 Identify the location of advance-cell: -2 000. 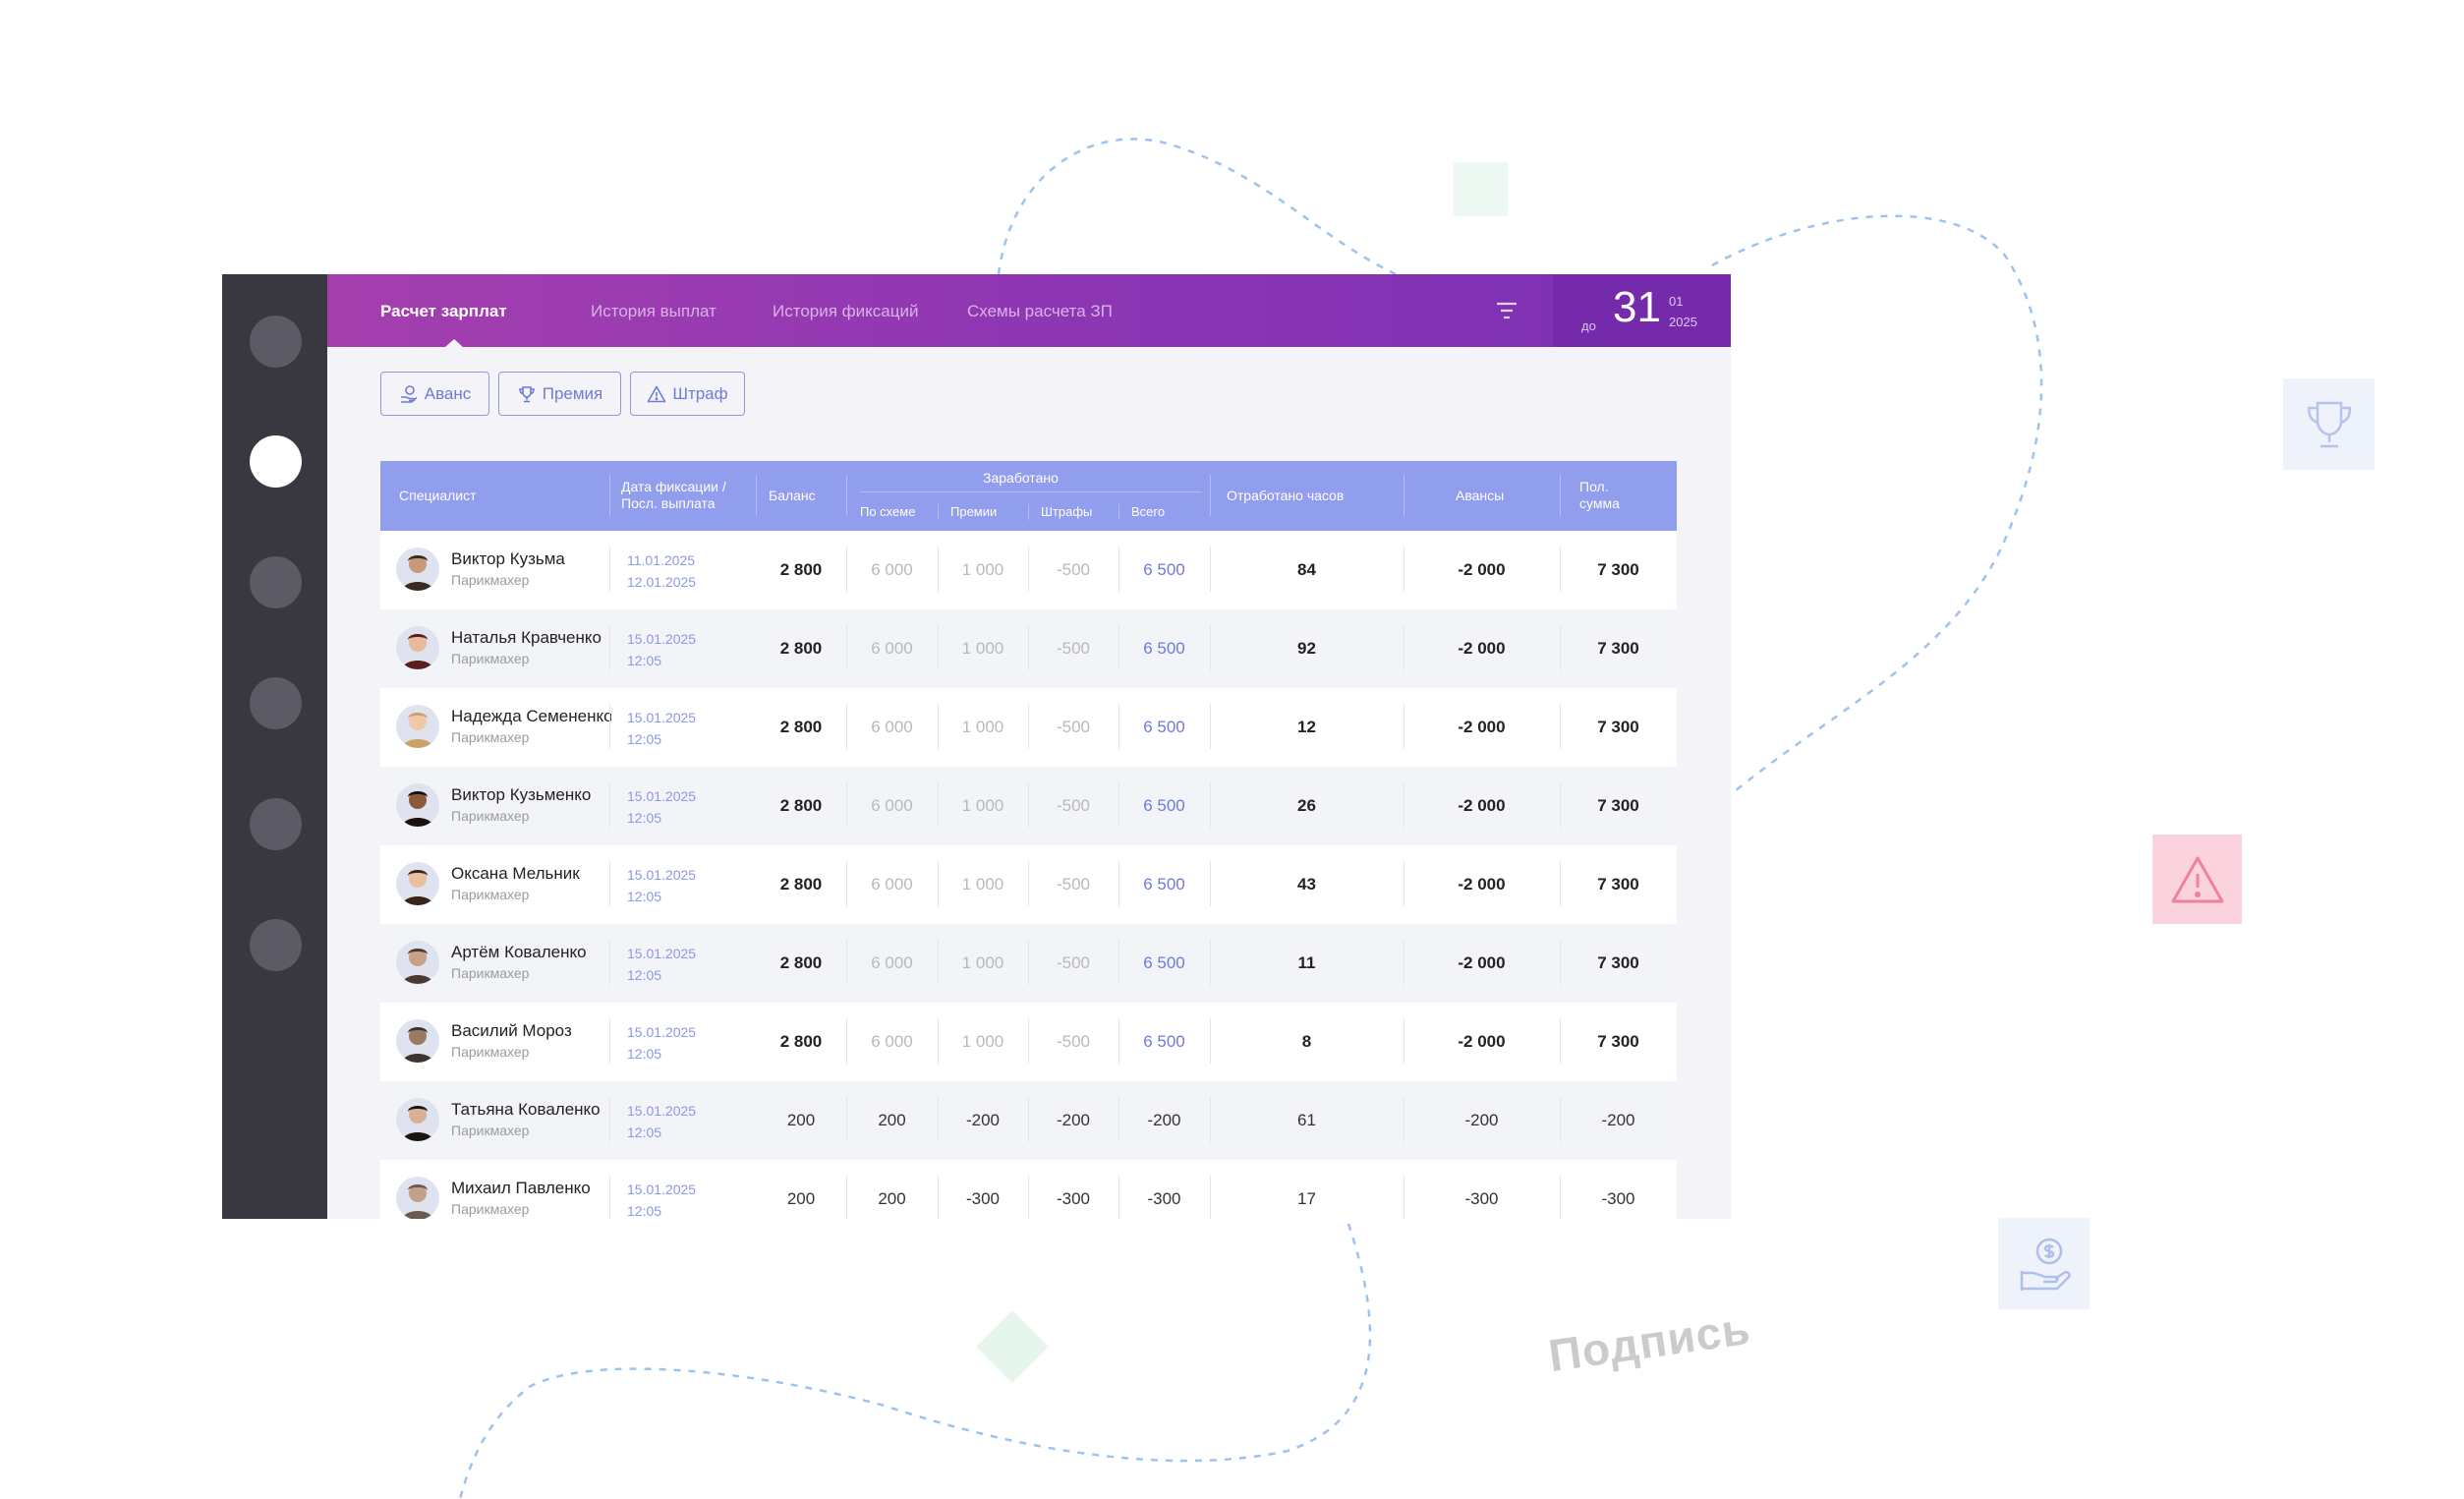
(1482, 805).